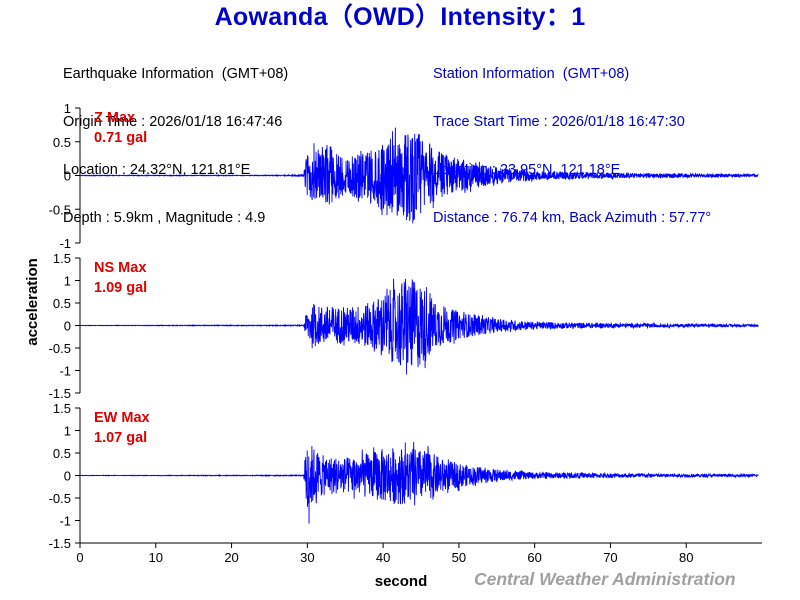 This screenshot has height=600, width=800. I want to click on max-label-ns: NS Max, so click(120, 268).